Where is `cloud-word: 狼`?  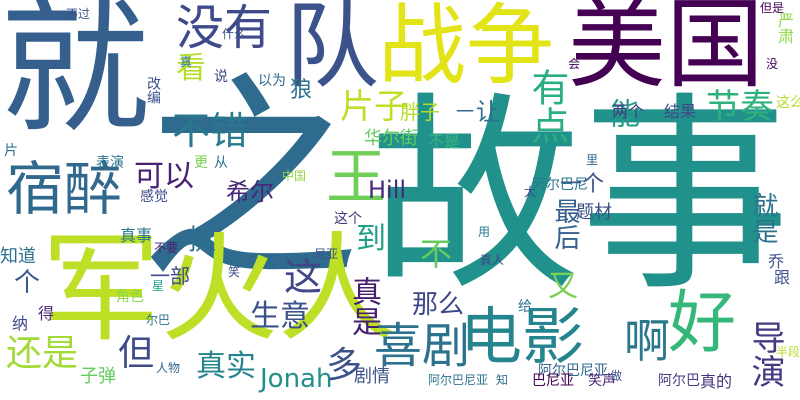 cloud-word: 狼 is located at coordinates (301, 90).